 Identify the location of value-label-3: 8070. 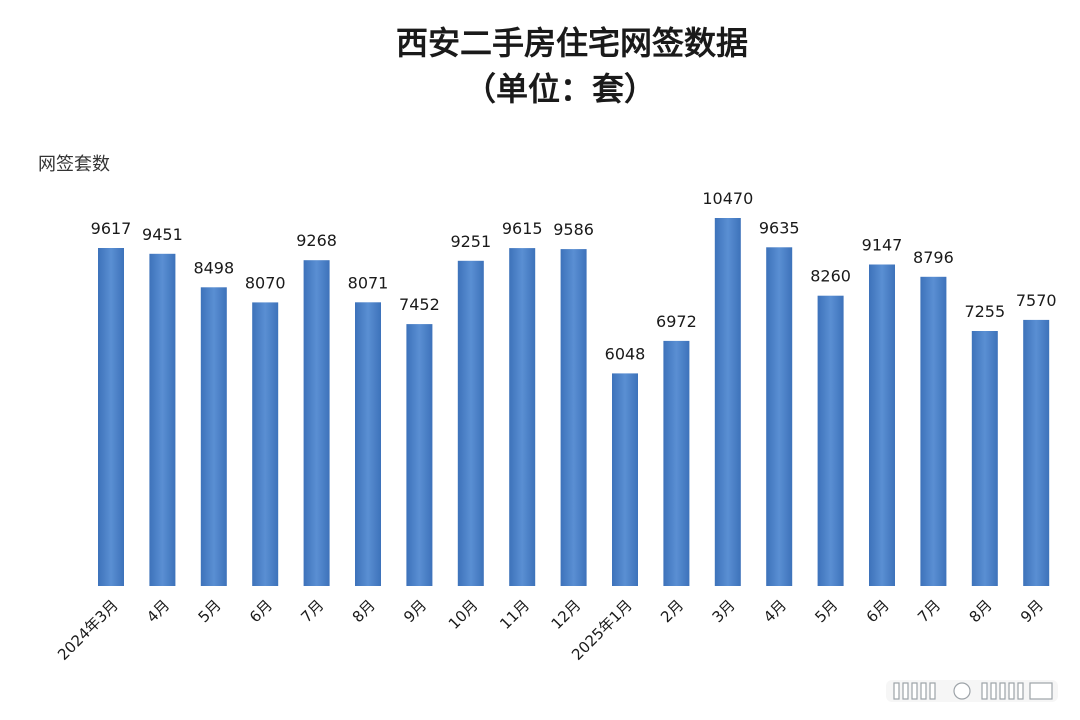
(265, 282).